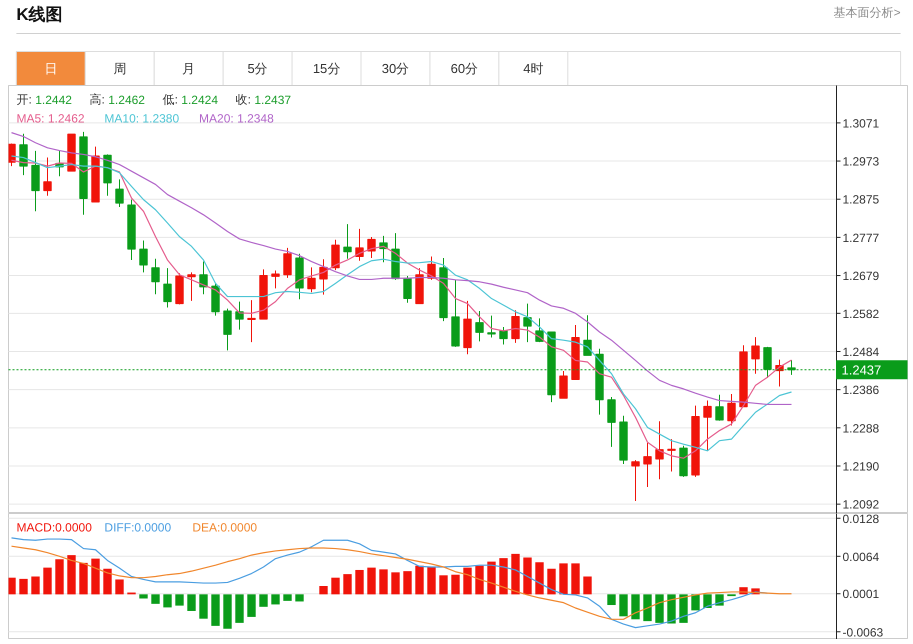  What do you see at coordinates (861, 390) in the screenshot?
I see `y-tick-label: 1.2386` at bounding box center [861, 390].